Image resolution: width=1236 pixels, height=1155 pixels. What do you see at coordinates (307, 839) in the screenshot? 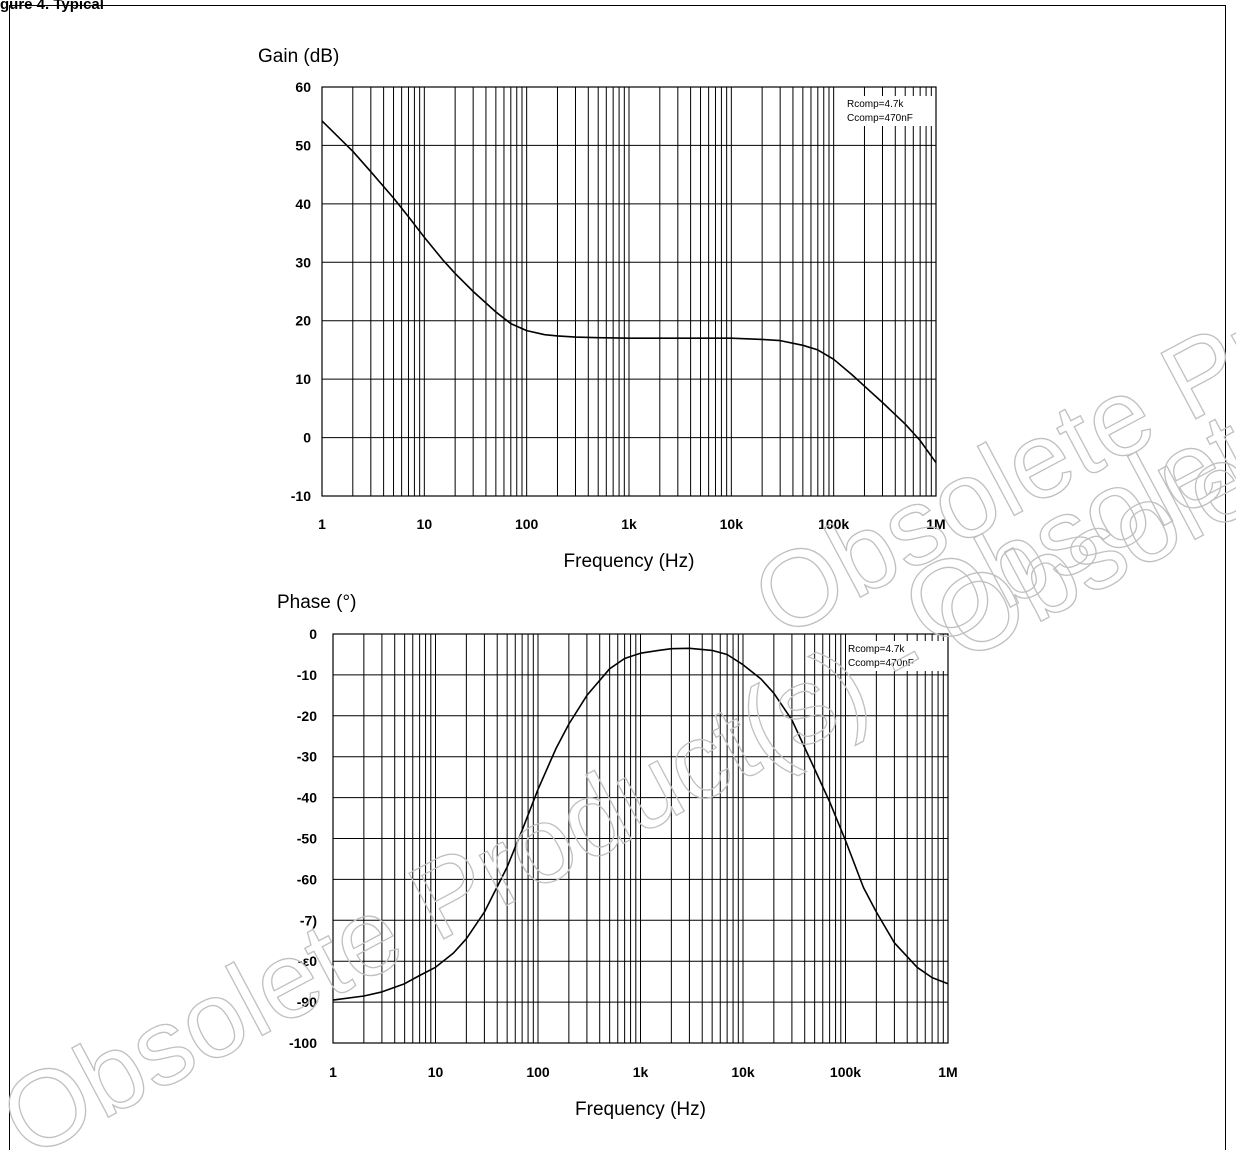
I see `y-tick-label: -50` at bounding box center [307, 839].